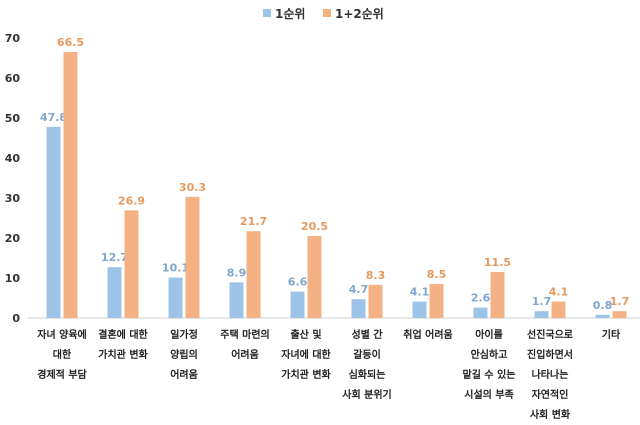 This screenshot has width=640, height=425. Describe the element at coordinates (603, 305) in the screenshot. I see `data-label: 0.8` at that location.